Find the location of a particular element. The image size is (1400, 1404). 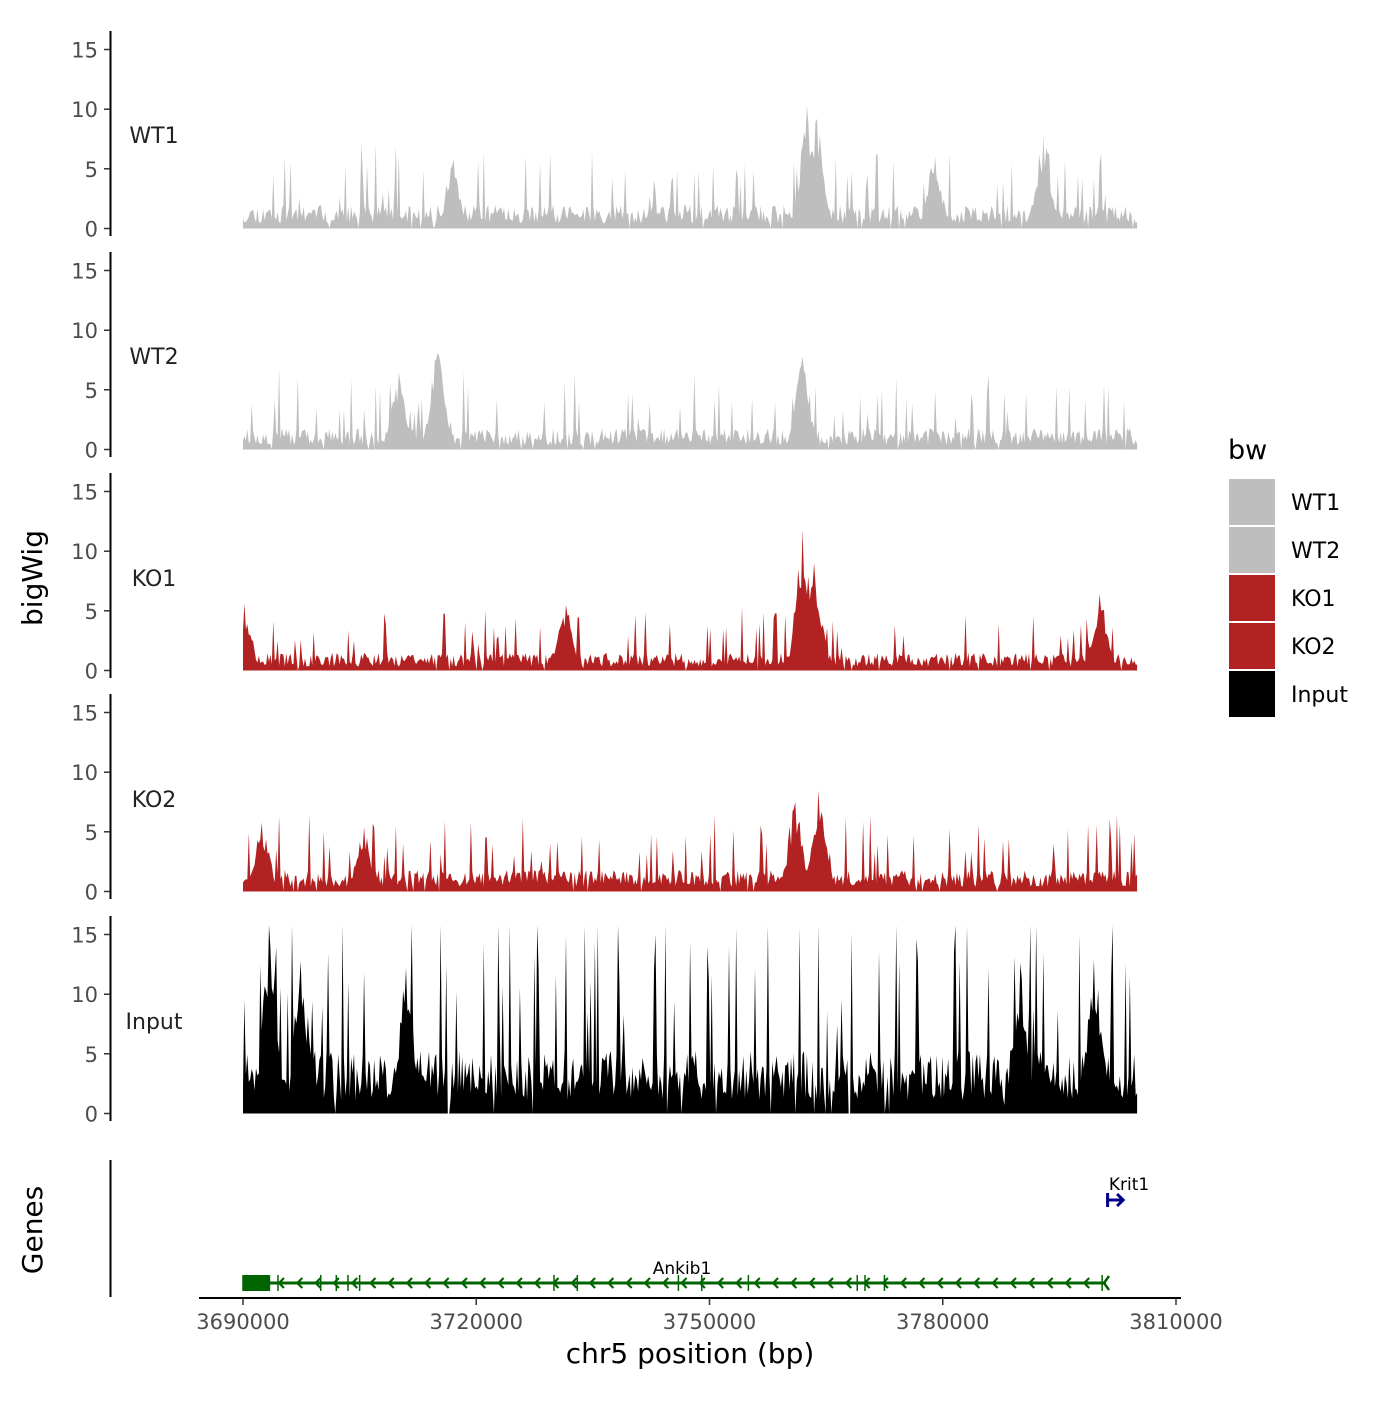

x-tick-group: 3690000 3720000 3750000 3780000 3810000 is located at coordinates (709, 1316).